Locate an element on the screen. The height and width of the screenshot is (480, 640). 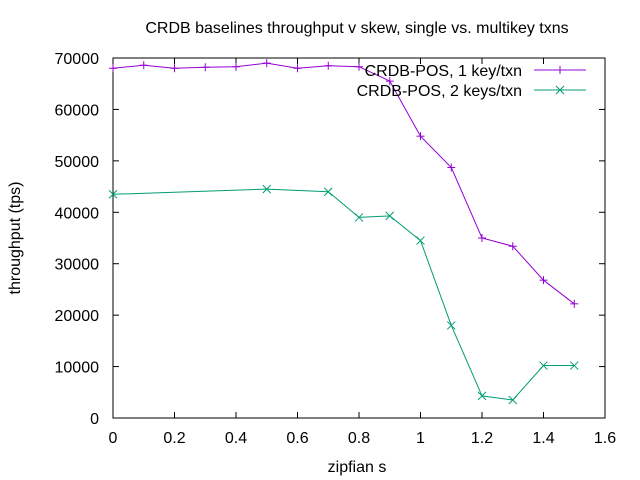
y-tick-label: 70000 is located at coordinates (77, 59).